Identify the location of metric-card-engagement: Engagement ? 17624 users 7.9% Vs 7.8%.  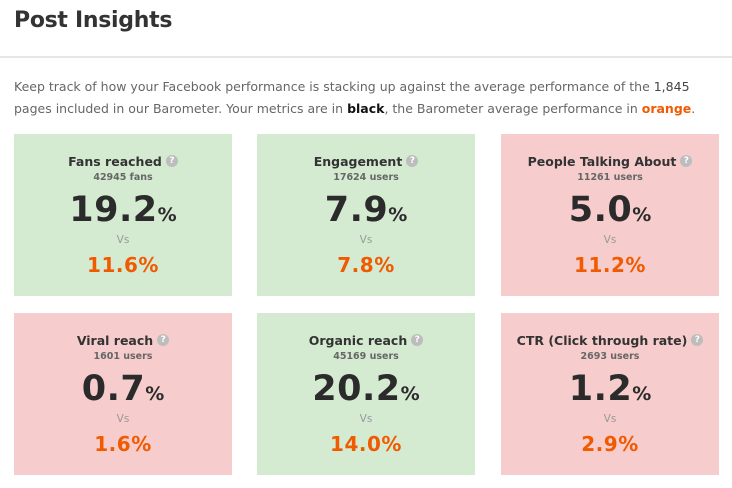
(366, 215).